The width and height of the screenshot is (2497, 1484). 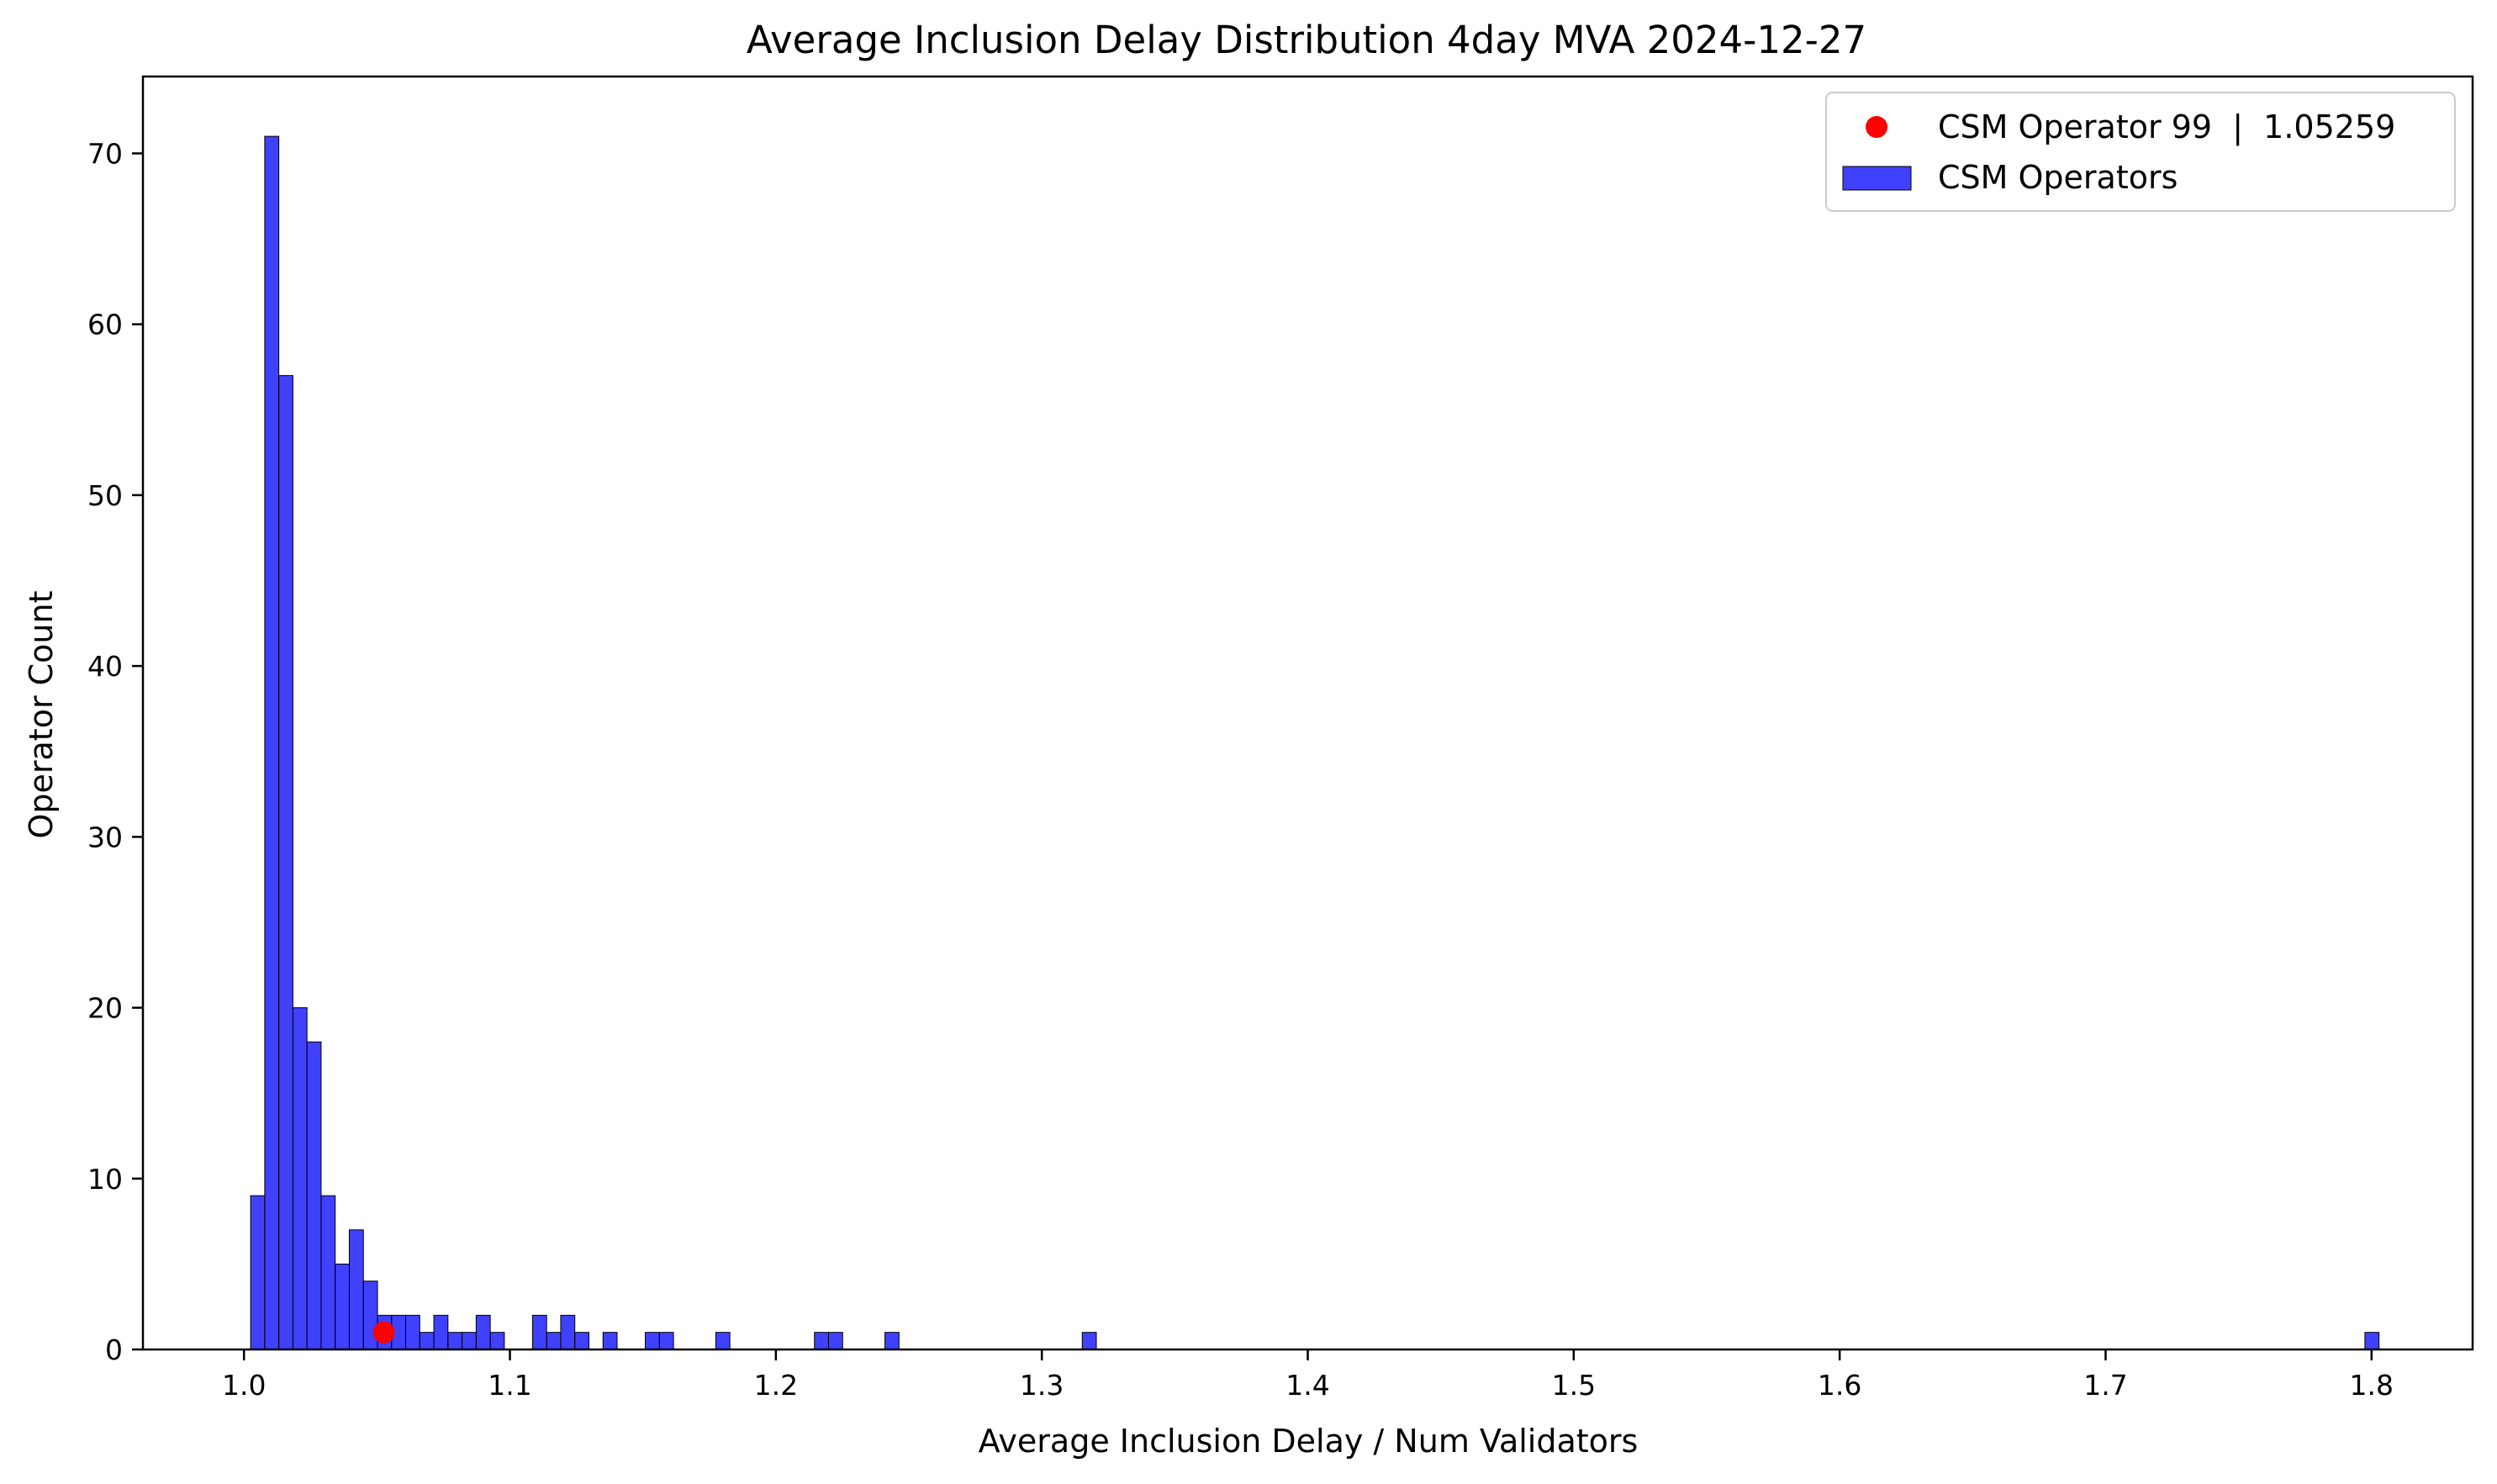 I want to click on y-tick-label: 10, so click(x=105, y=1179).